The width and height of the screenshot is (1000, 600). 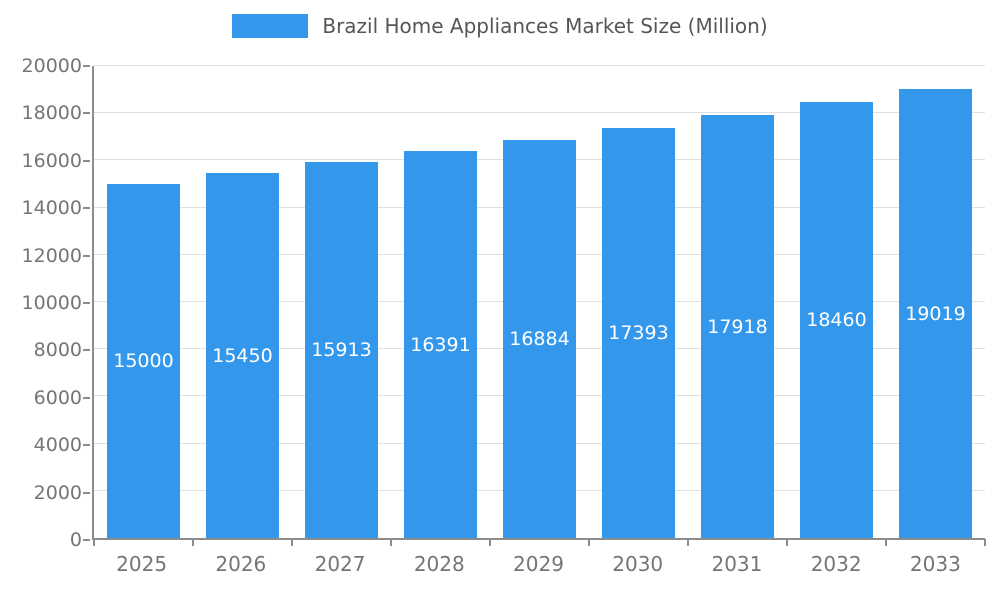 I want to click on bar-value-label: 18460, so click(x=836, y=320).